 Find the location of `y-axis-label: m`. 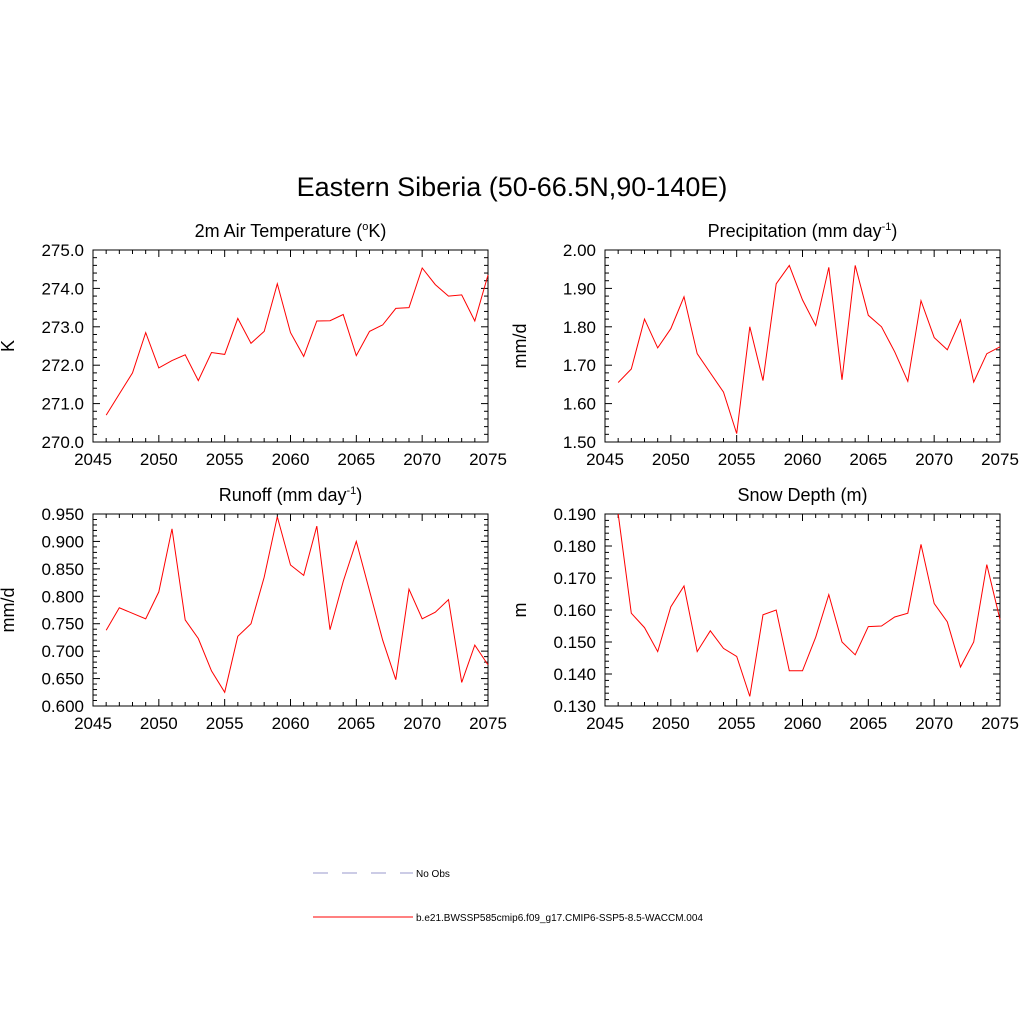

y-axis-label: m is located at coordinates (520, 610).